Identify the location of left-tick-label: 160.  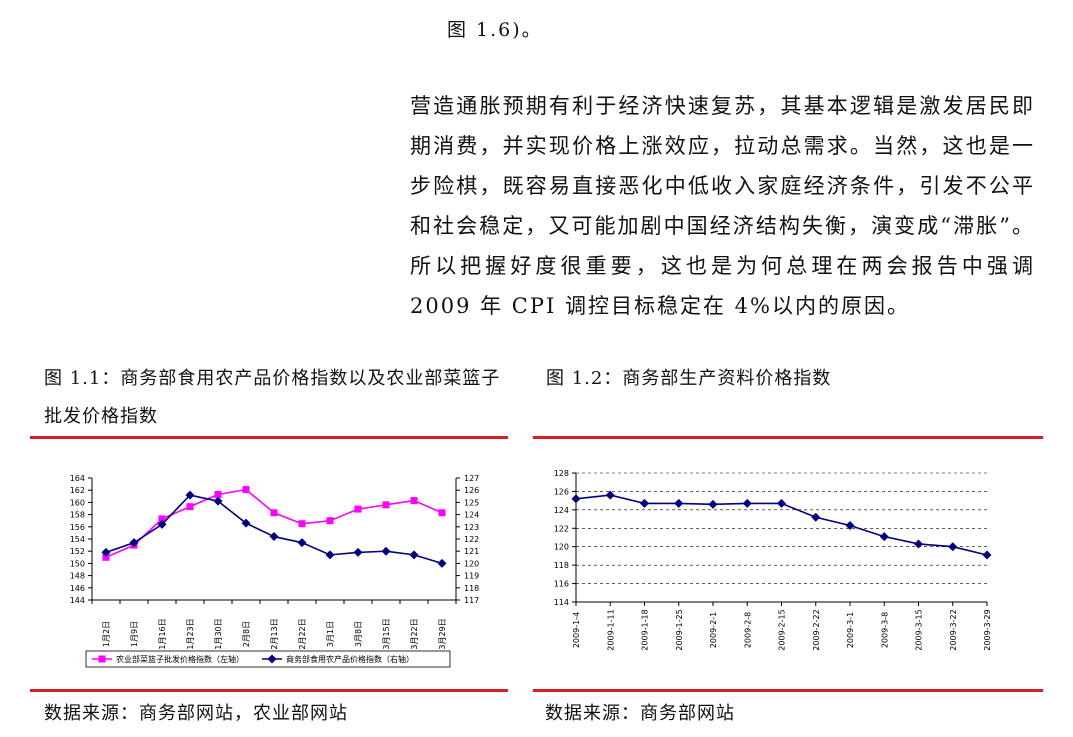
(77, 502).